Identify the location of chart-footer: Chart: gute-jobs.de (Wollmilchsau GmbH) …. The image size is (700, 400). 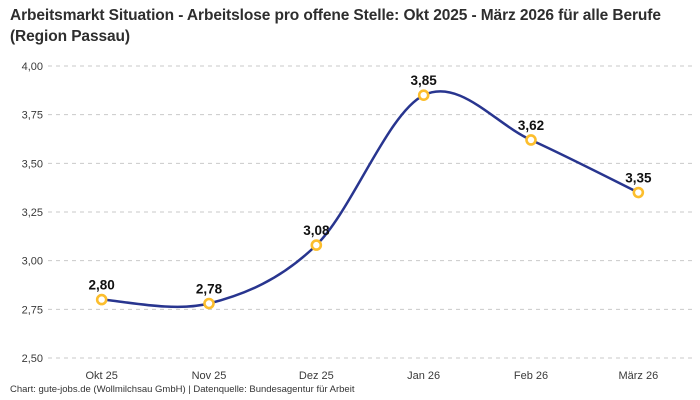
(182, 389).